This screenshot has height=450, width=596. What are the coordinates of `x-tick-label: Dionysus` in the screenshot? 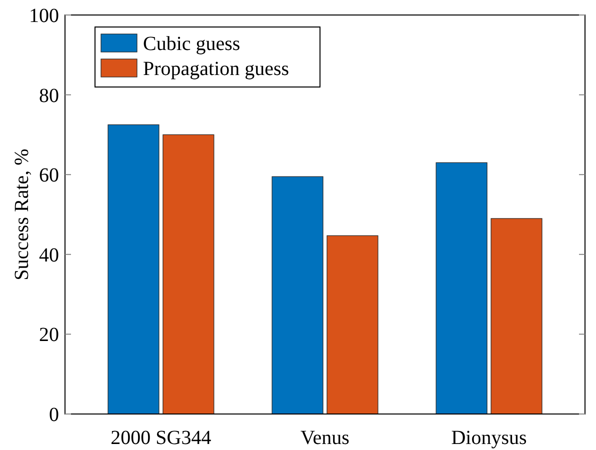 It's located at (489, 438).